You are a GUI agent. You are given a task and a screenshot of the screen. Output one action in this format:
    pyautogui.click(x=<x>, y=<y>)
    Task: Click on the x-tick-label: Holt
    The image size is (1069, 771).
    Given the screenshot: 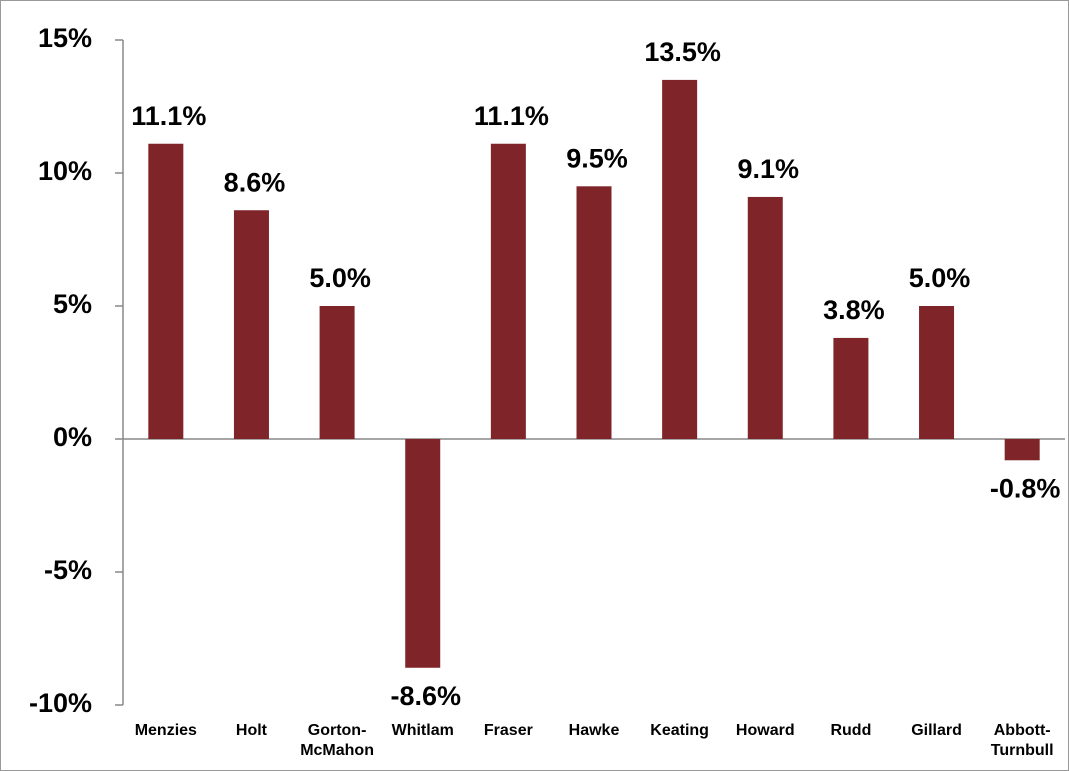 What is the action you would take?
    pyautogui.click(x=251, y=730)
    